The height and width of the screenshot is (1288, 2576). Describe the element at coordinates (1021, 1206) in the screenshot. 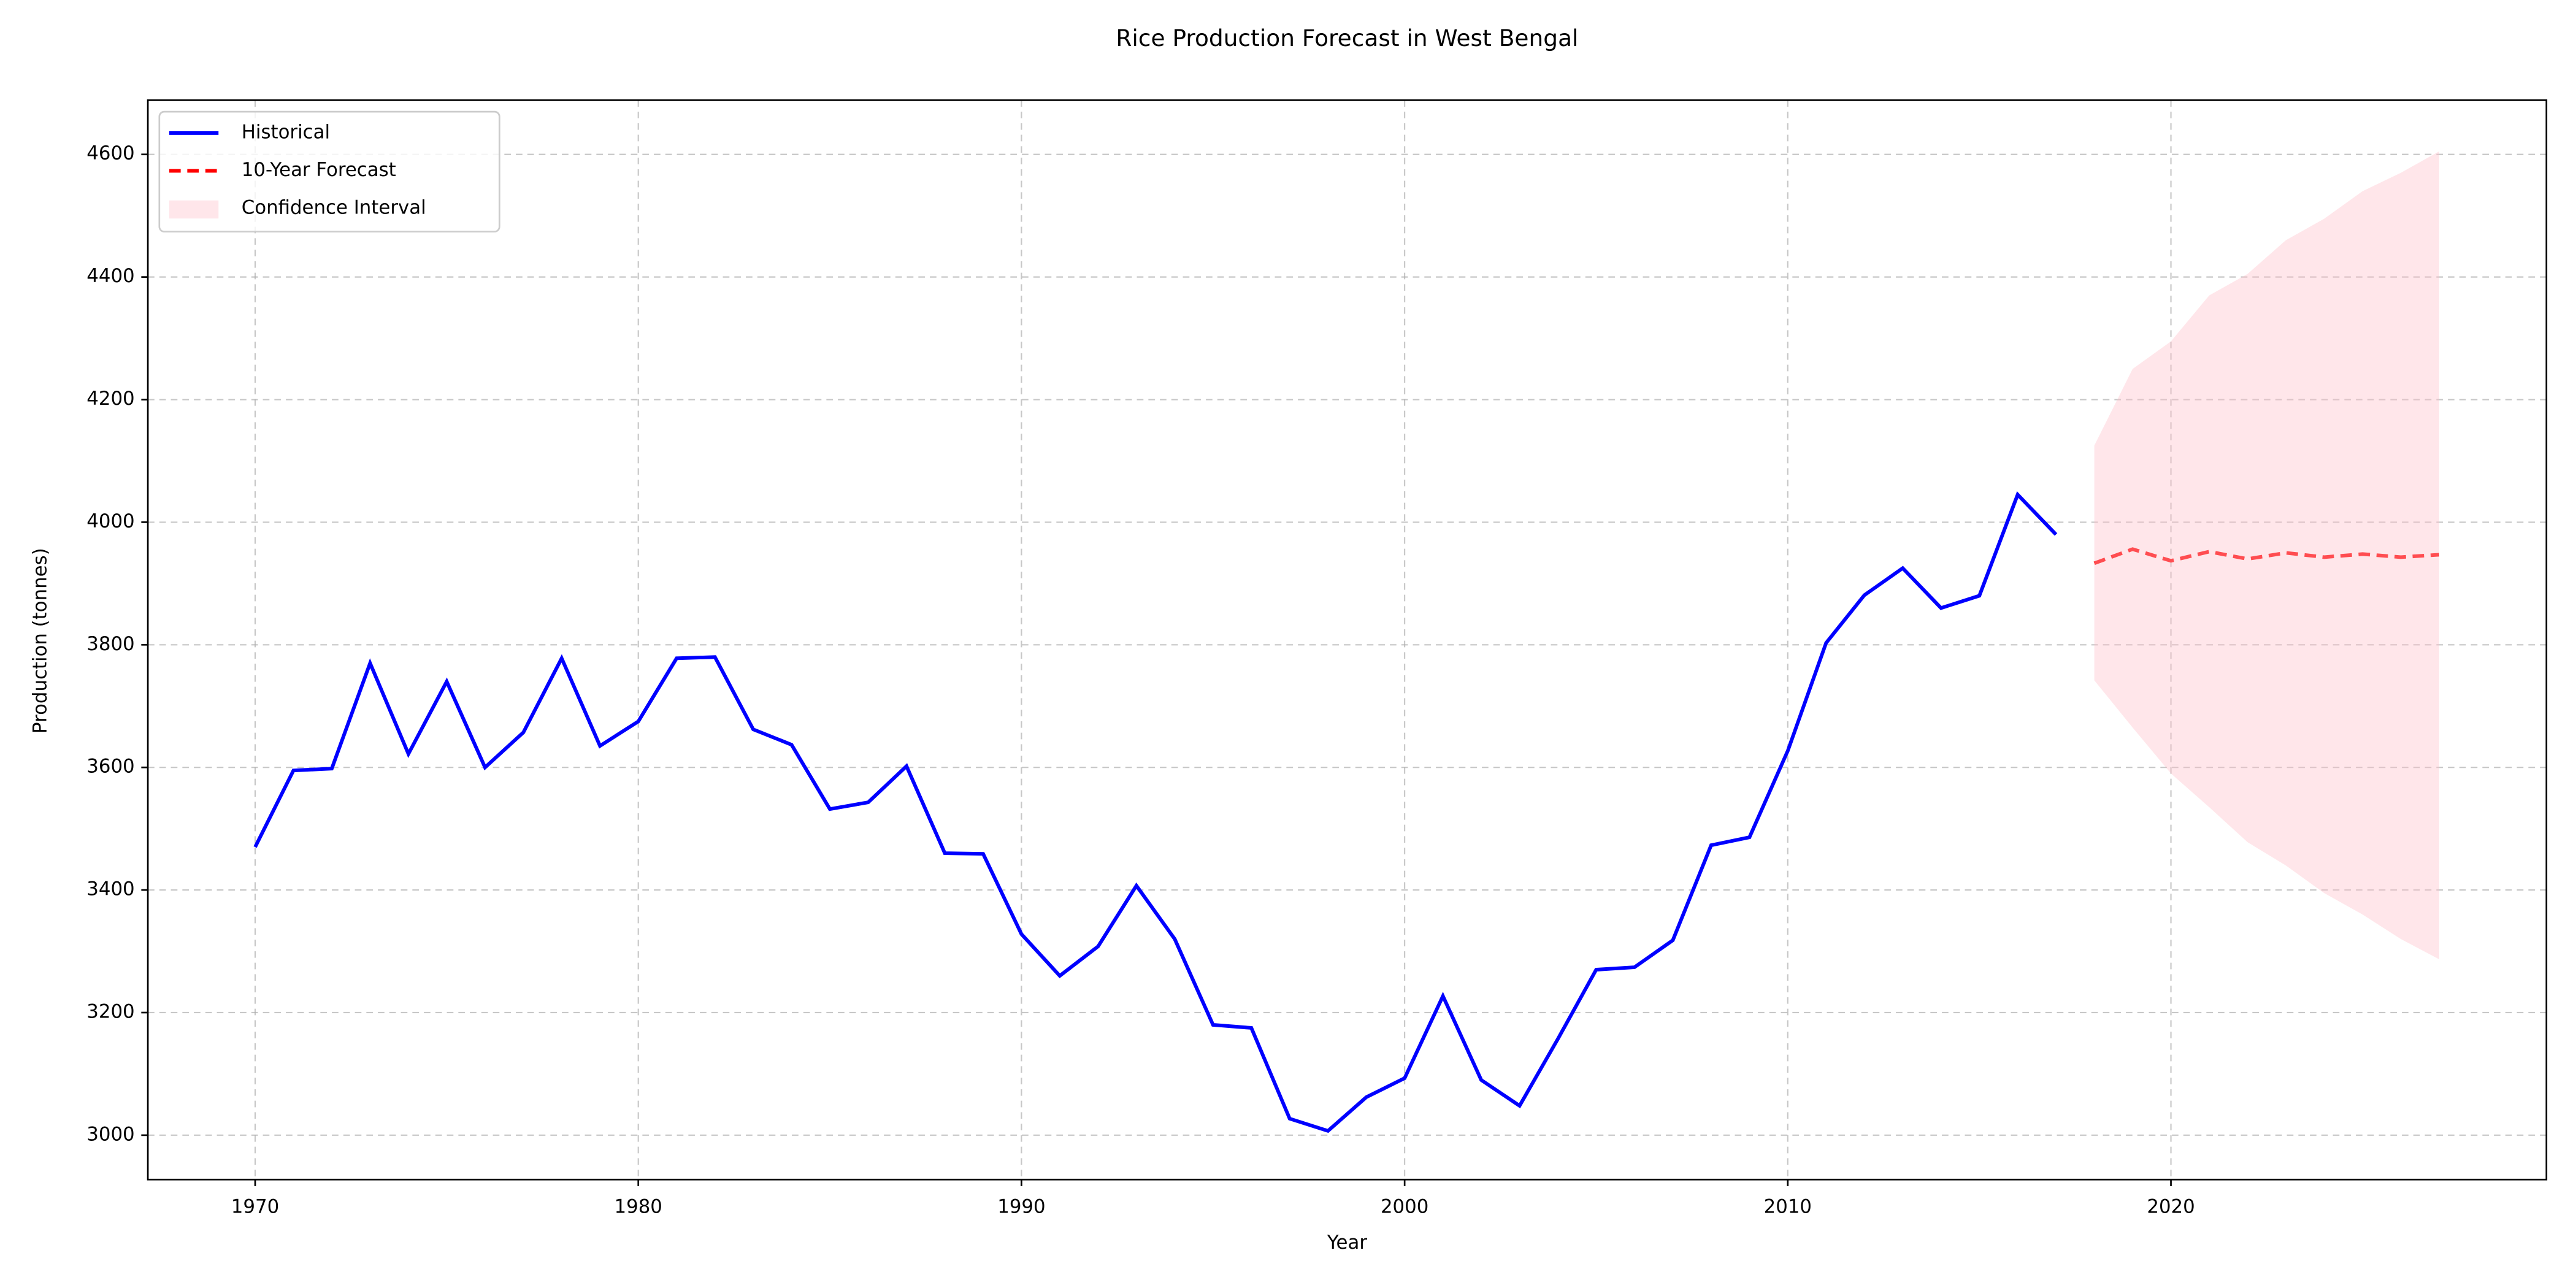

I see `x-tick-label: 1990` at that location.